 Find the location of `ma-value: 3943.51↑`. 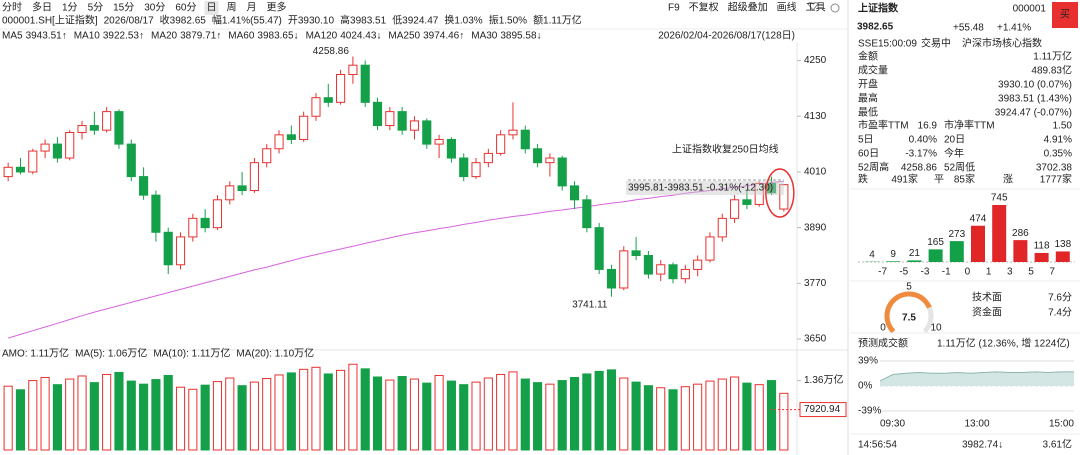

ma-value: 3943.51↑ is located at coordinates (46, 36).